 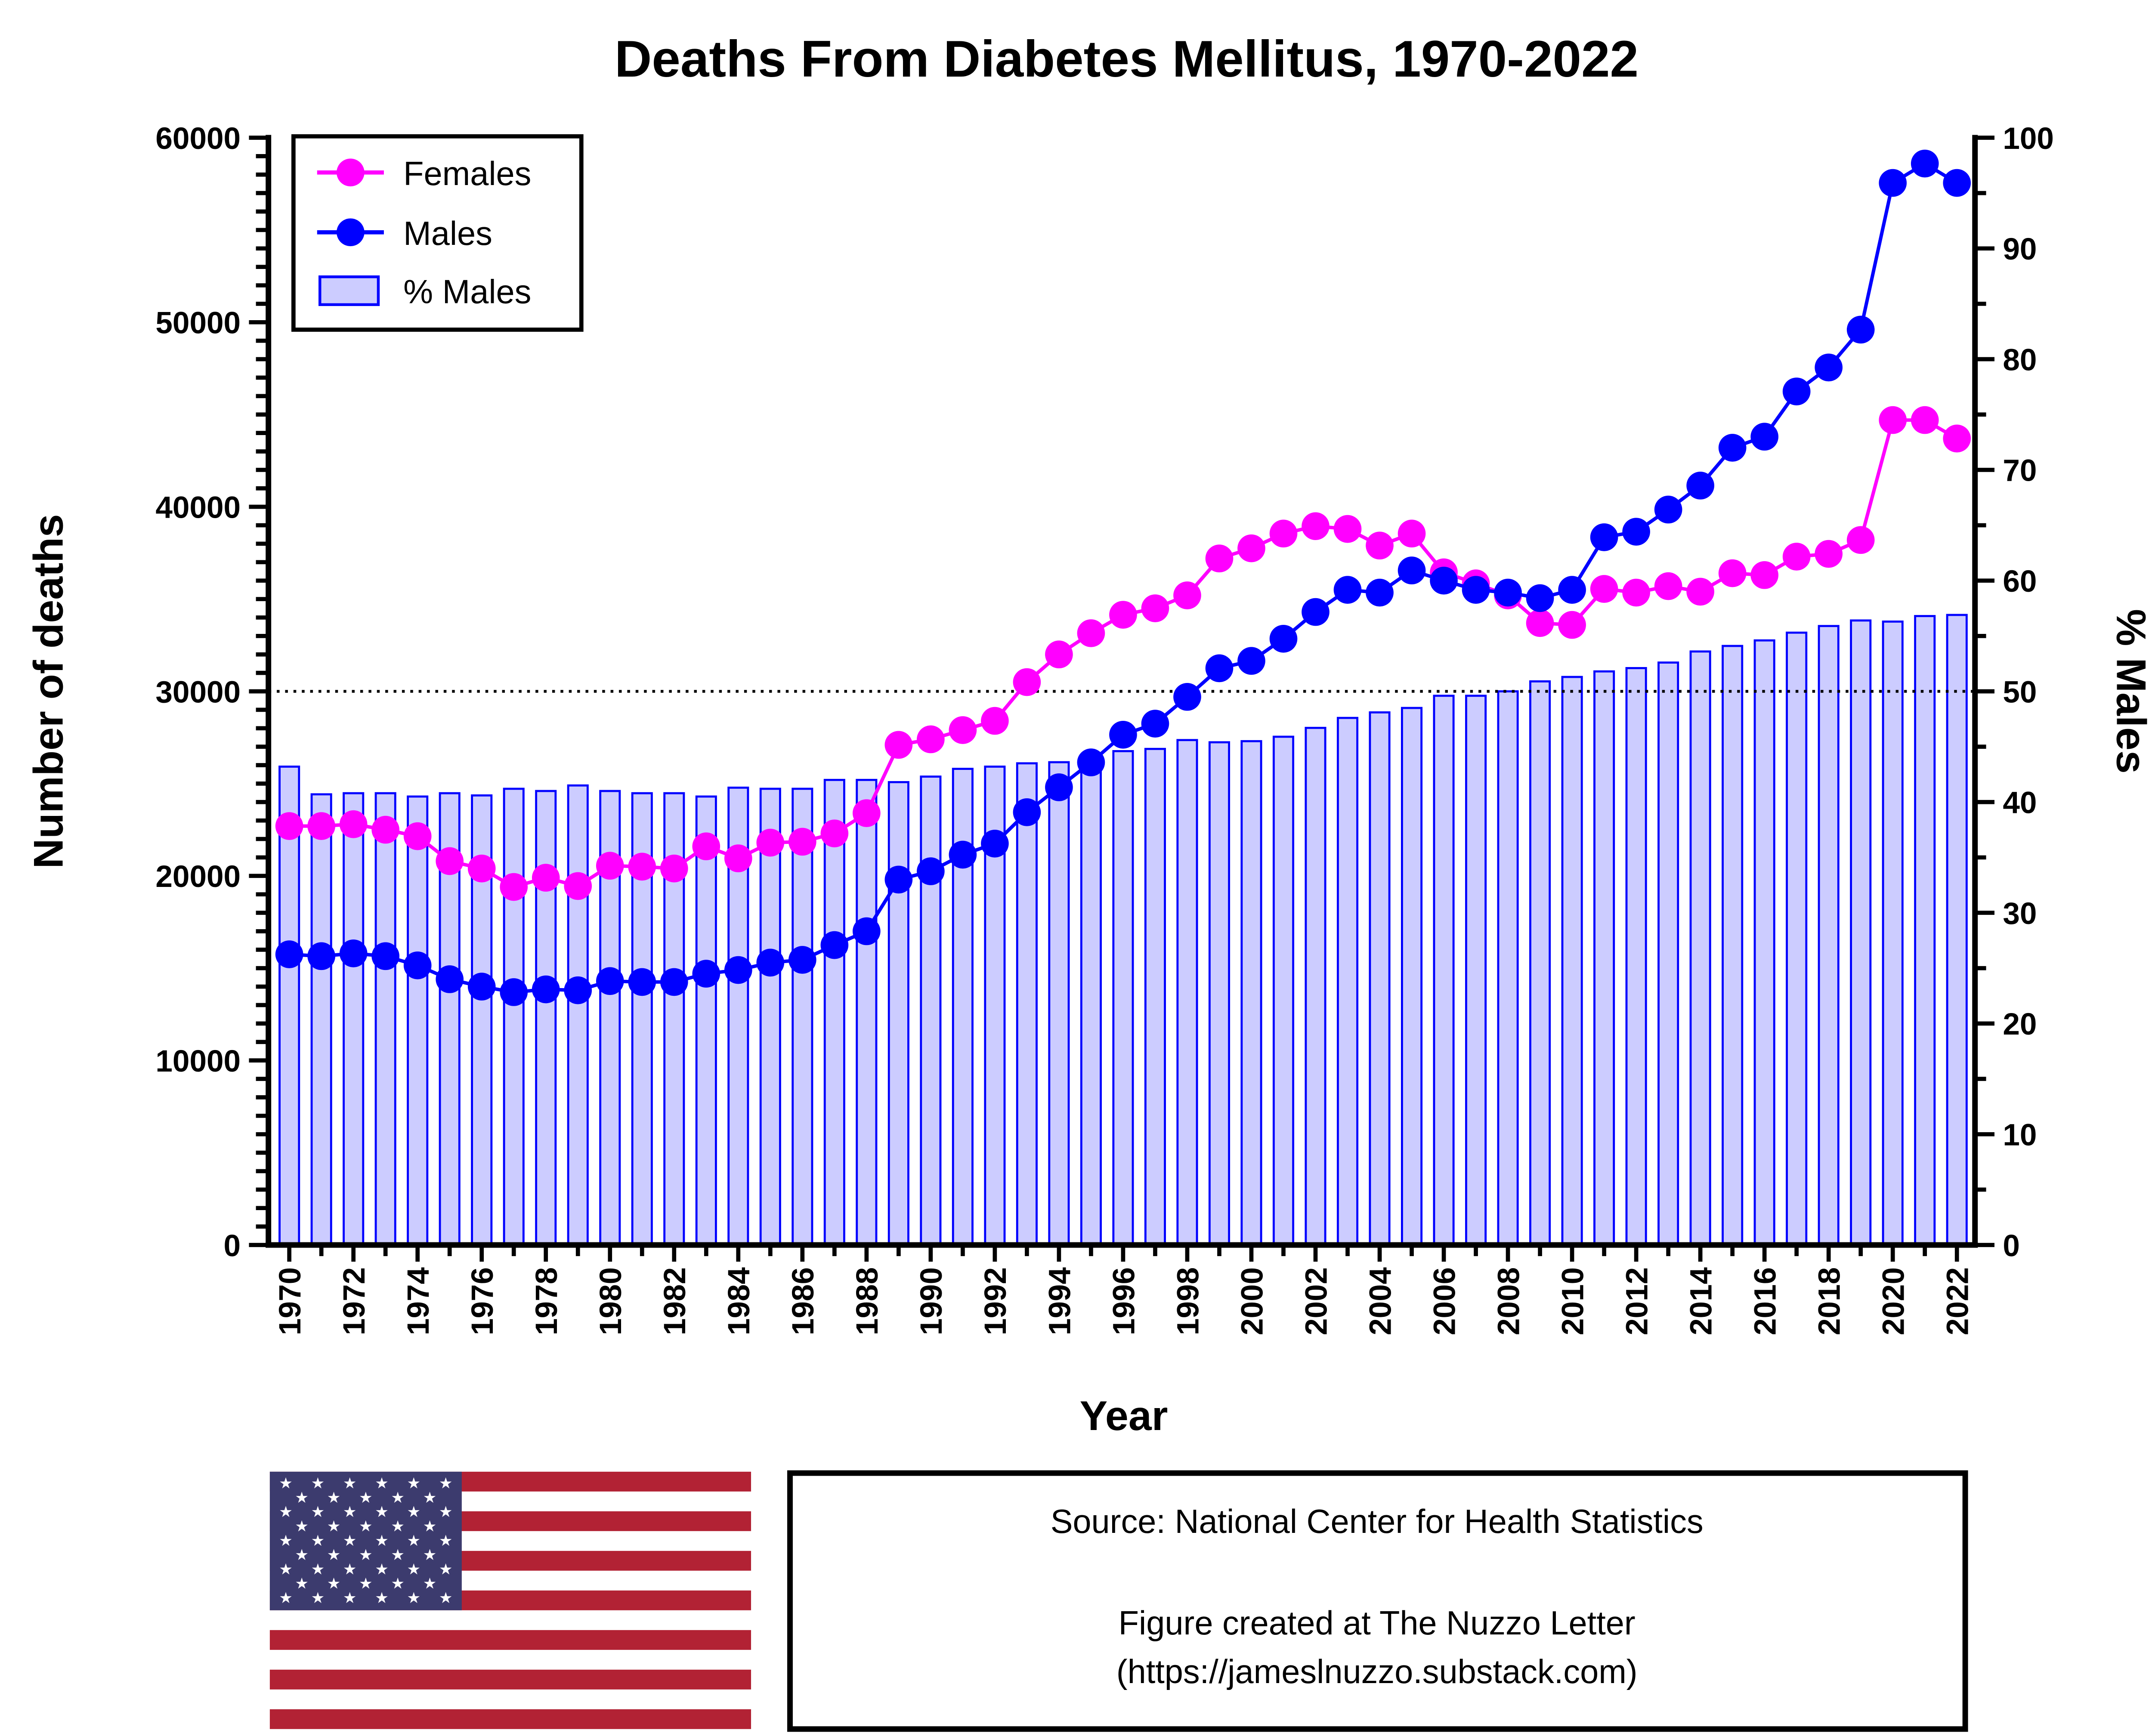 What do you see at coordinates (1187, 697) in the screenshot?
I see `point-males-1998` at bounding box center [1187, 697].